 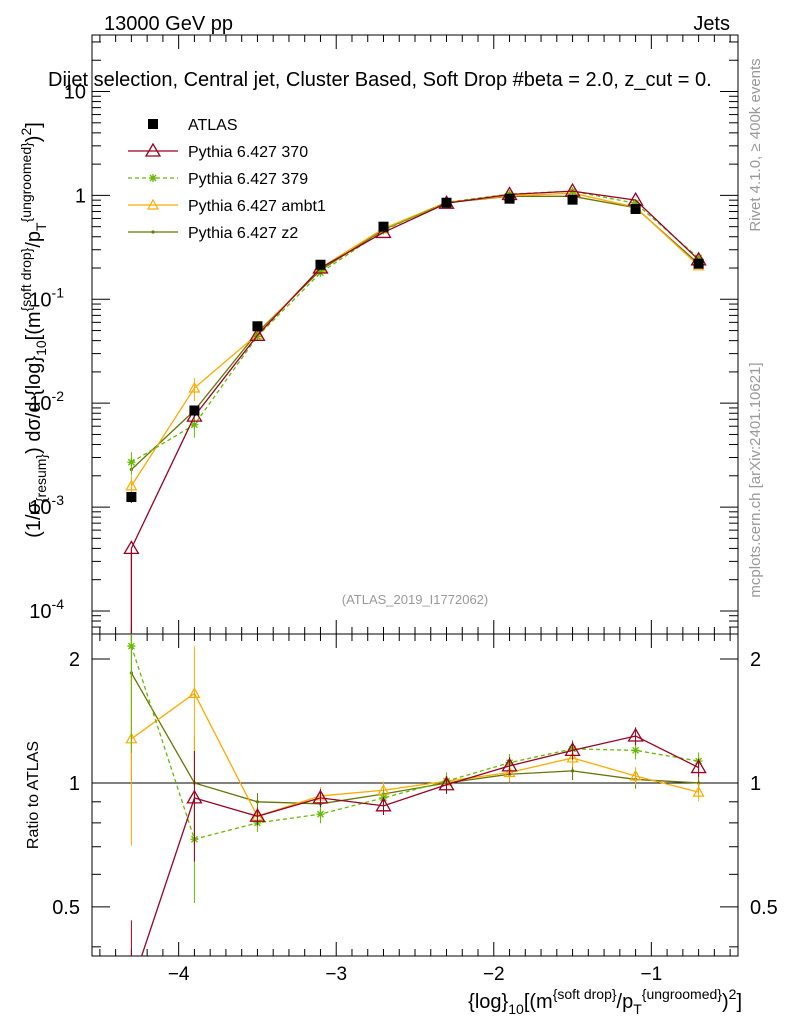 I want to click on ratio-line-ambt1, so click(x=415, y=755).